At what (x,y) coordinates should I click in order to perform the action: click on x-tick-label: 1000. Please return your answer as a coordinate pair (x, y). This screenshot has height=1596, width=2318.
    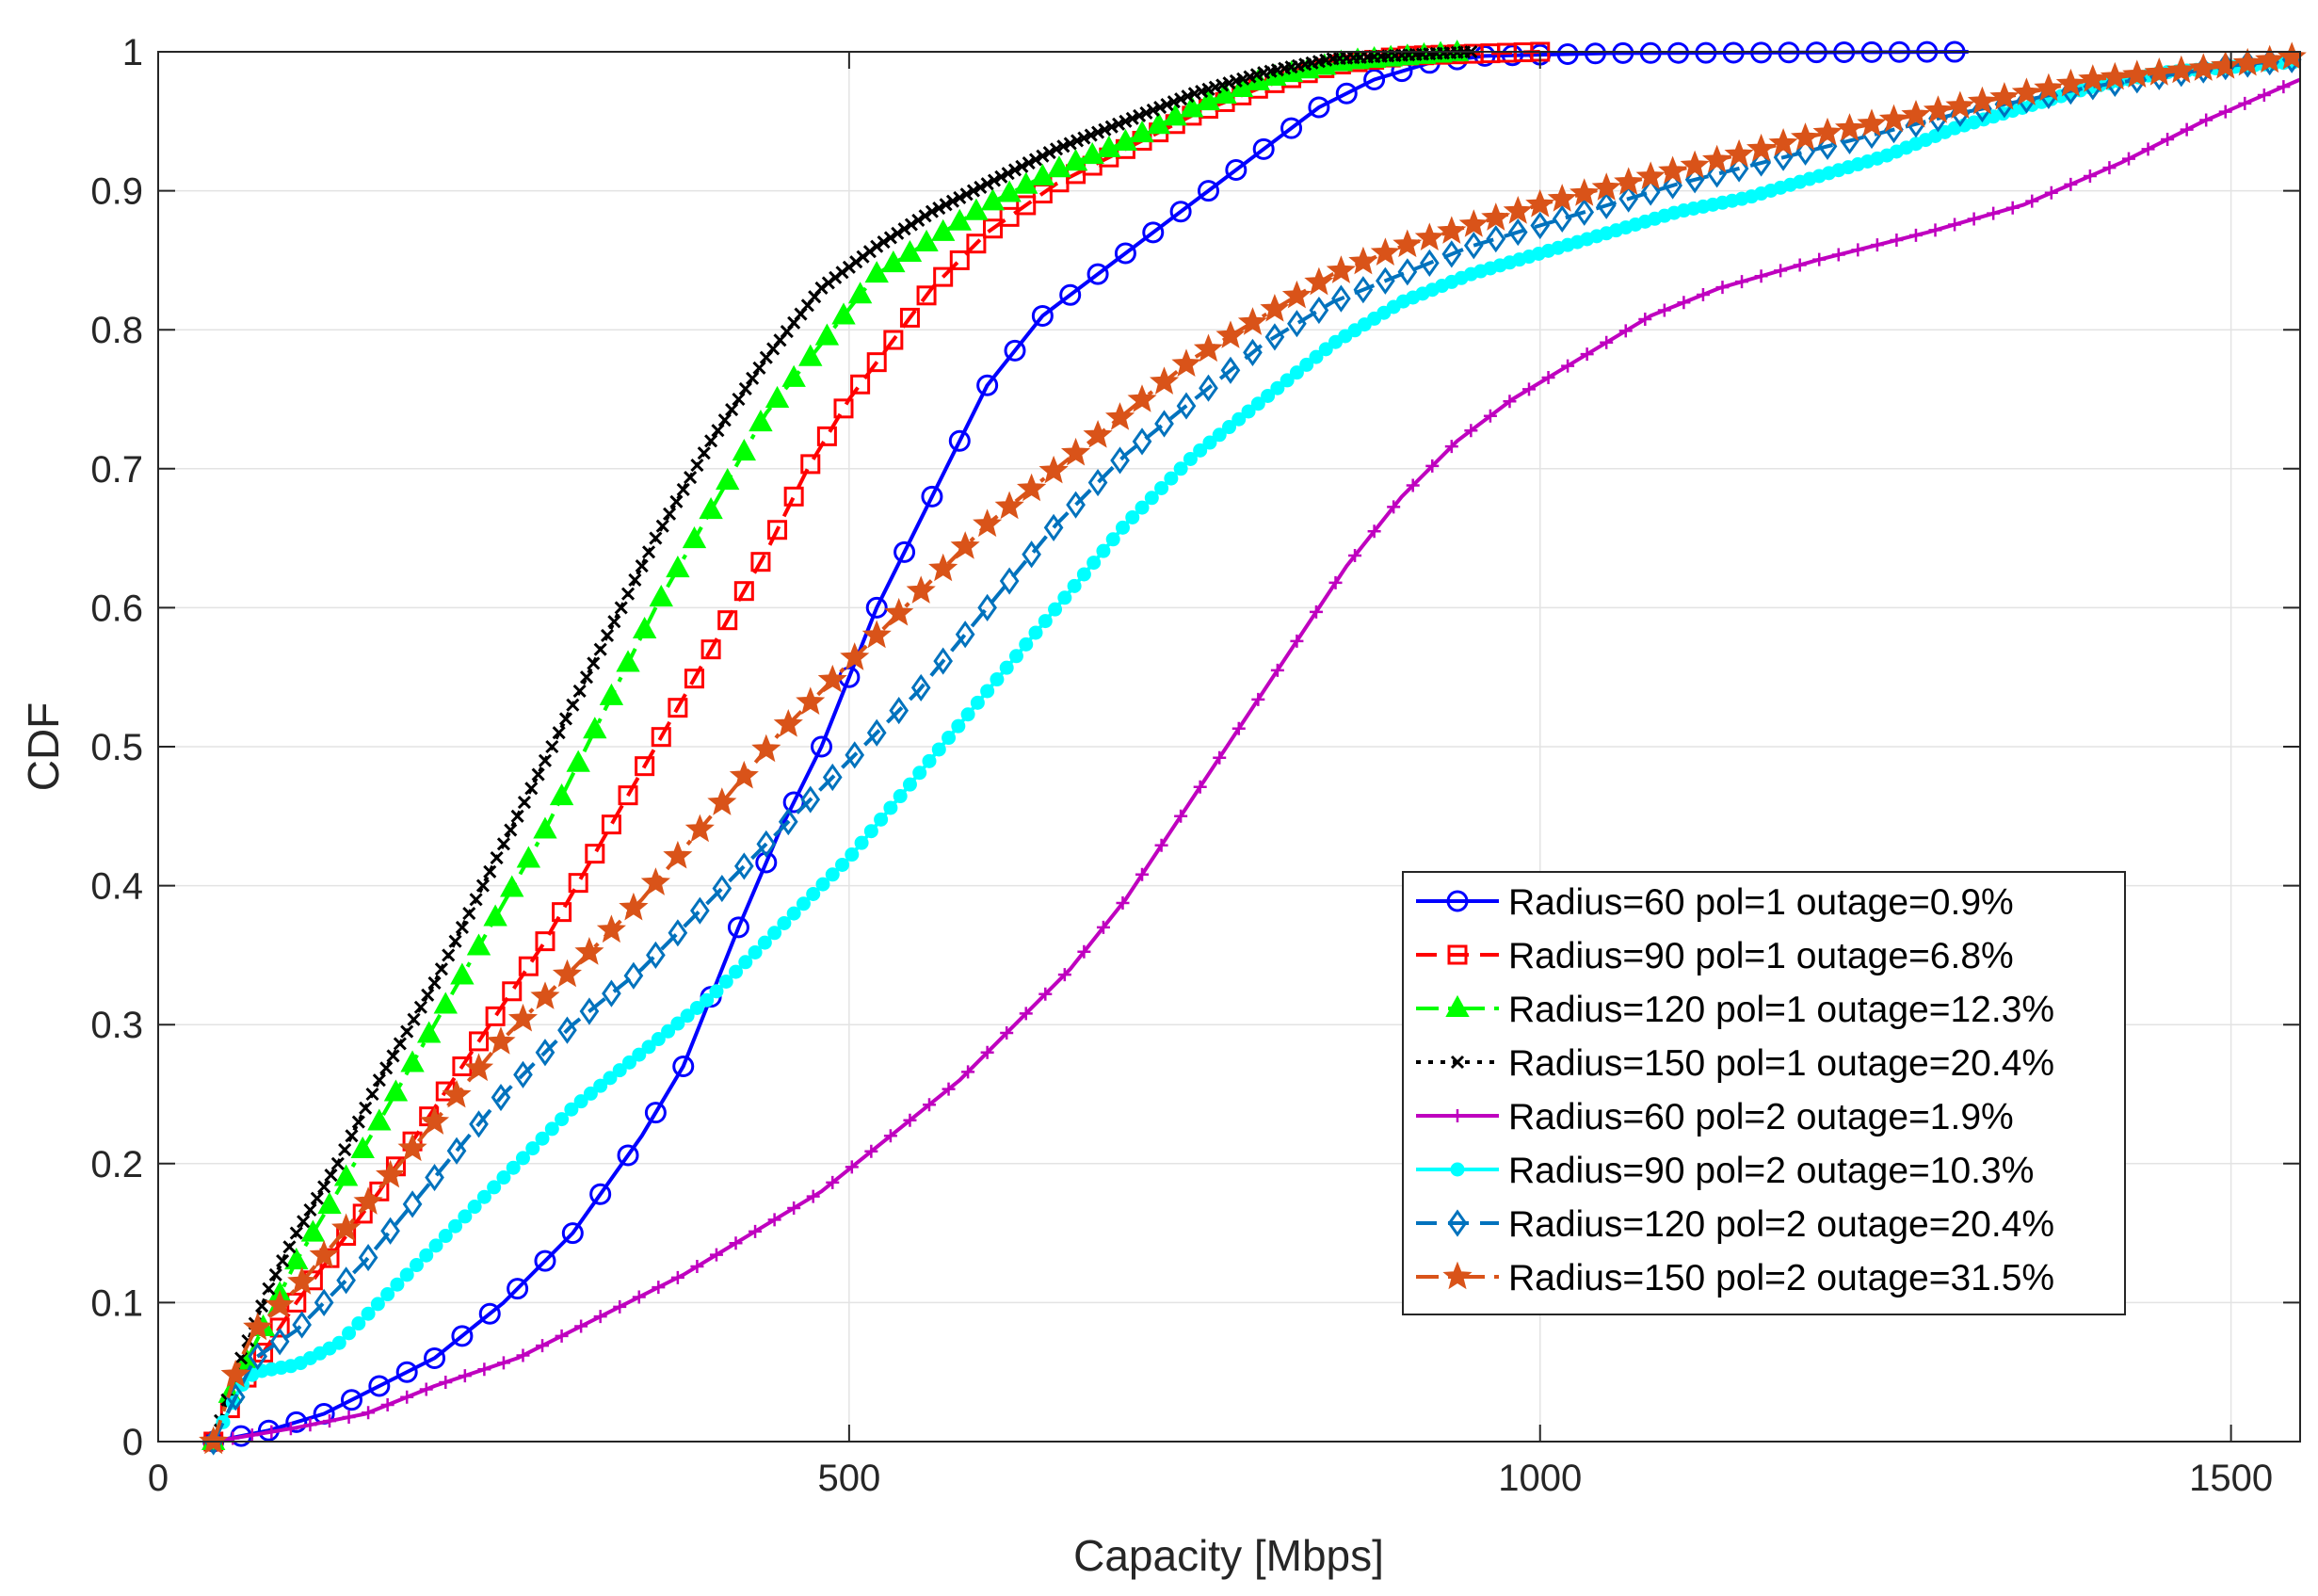
    Looking at the image, I should click on (1540, 1478).